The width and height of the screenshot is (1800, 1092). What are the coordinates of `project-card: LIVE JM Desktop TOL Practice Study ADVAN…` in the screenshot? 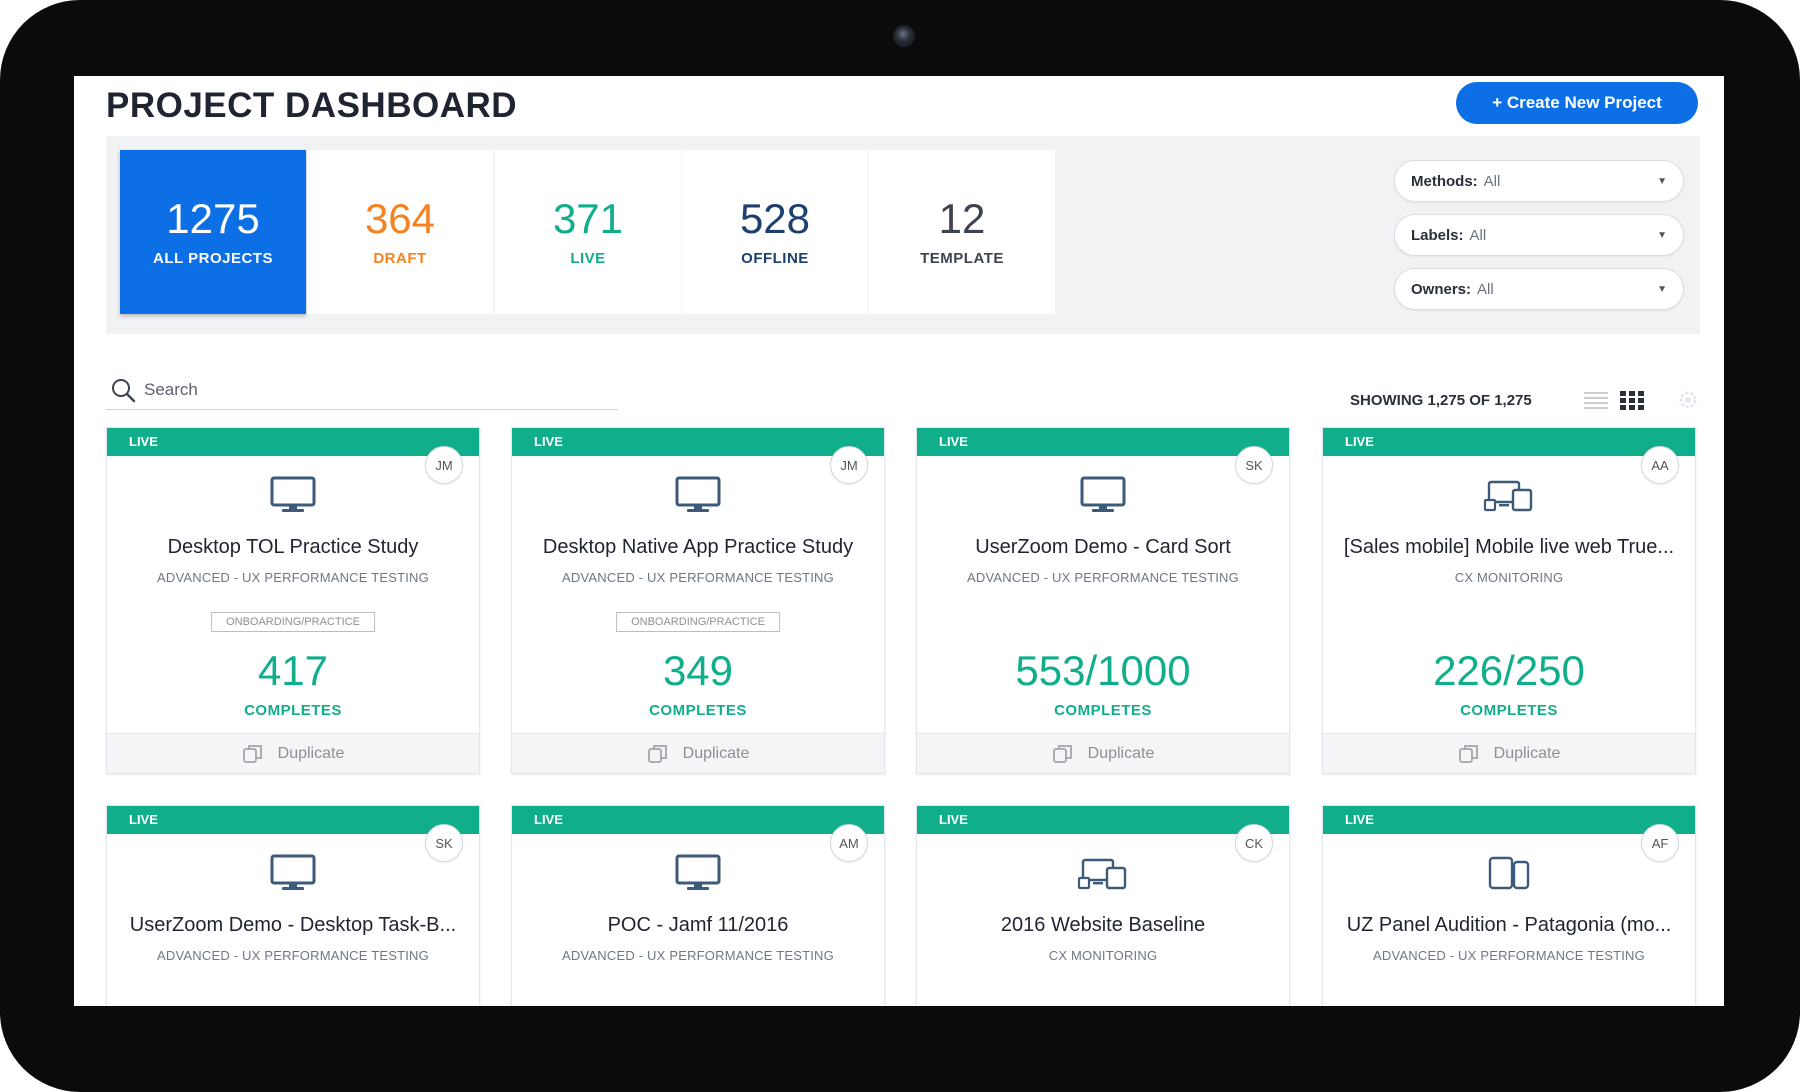 It's located at (293, 600).